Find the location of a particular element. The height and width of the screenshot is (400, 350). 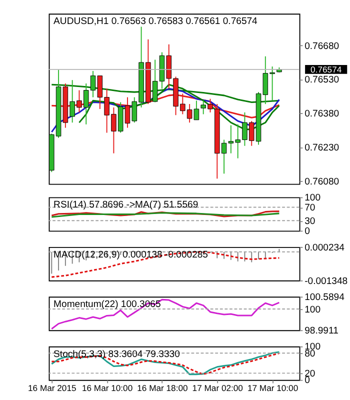

ref-line-label: 0.76574 is located at coordinates (326, 69).